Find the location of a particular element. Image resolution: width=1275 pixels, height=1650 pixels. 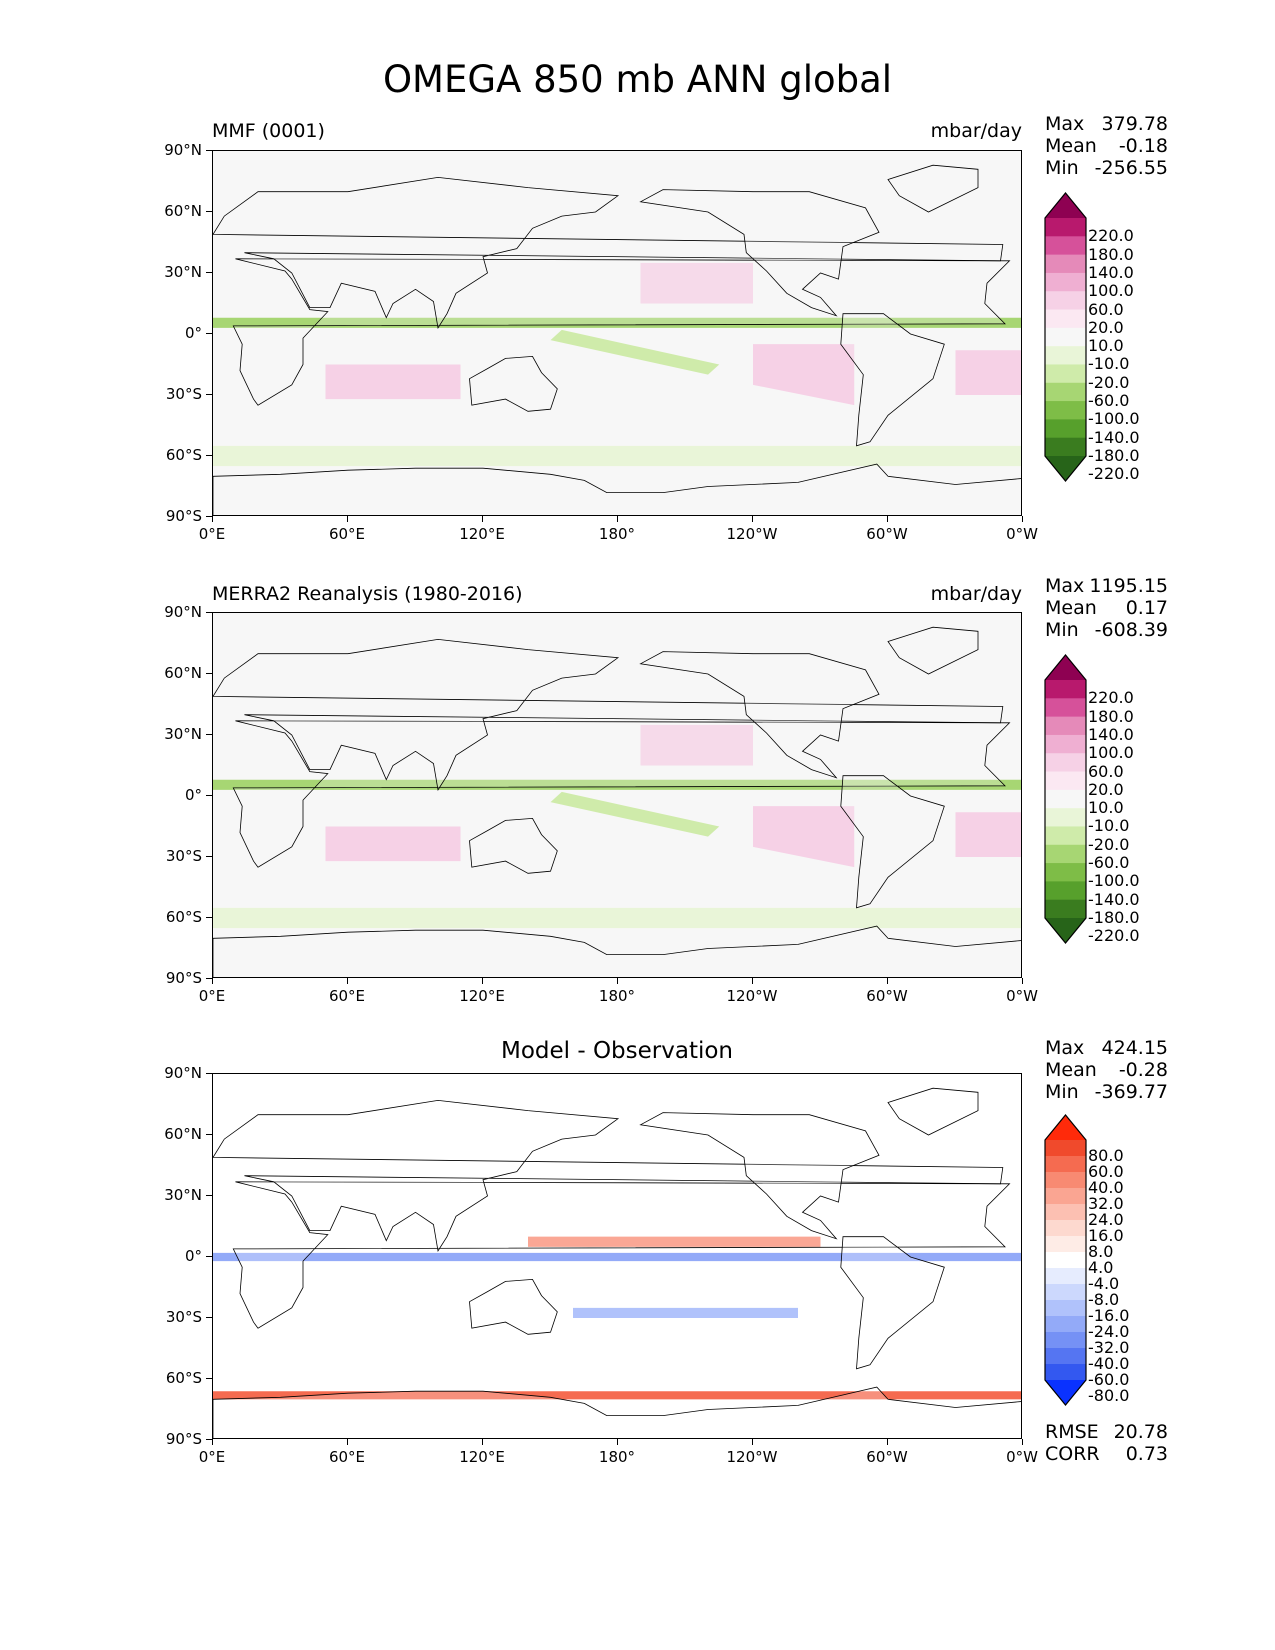

colorbar-obs is located at coordinates (1065, 799).